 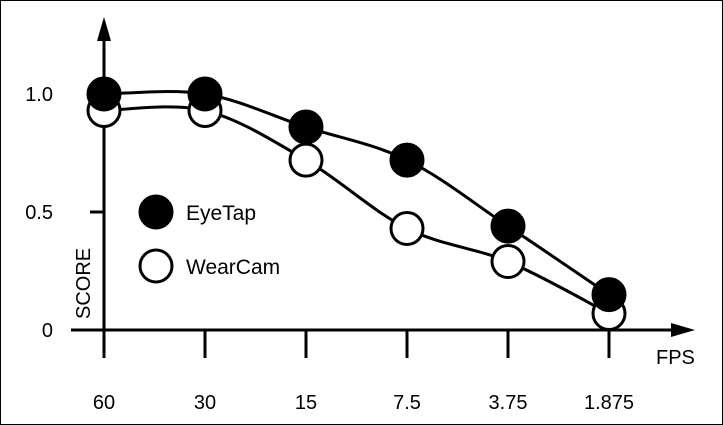 I want to click on legend: EyeTap WearCam, so click(x=209, y=239).